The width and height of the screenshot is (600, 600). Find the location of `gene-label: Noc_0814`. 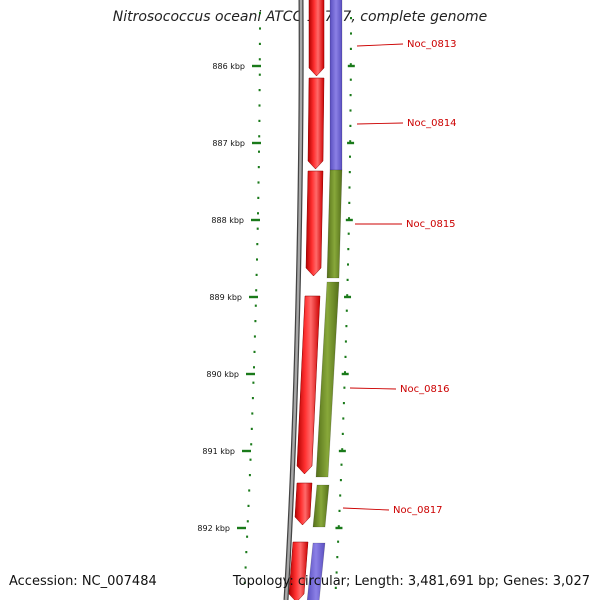

gene-label: Noc_0814 is located at coordinates (432, 123).